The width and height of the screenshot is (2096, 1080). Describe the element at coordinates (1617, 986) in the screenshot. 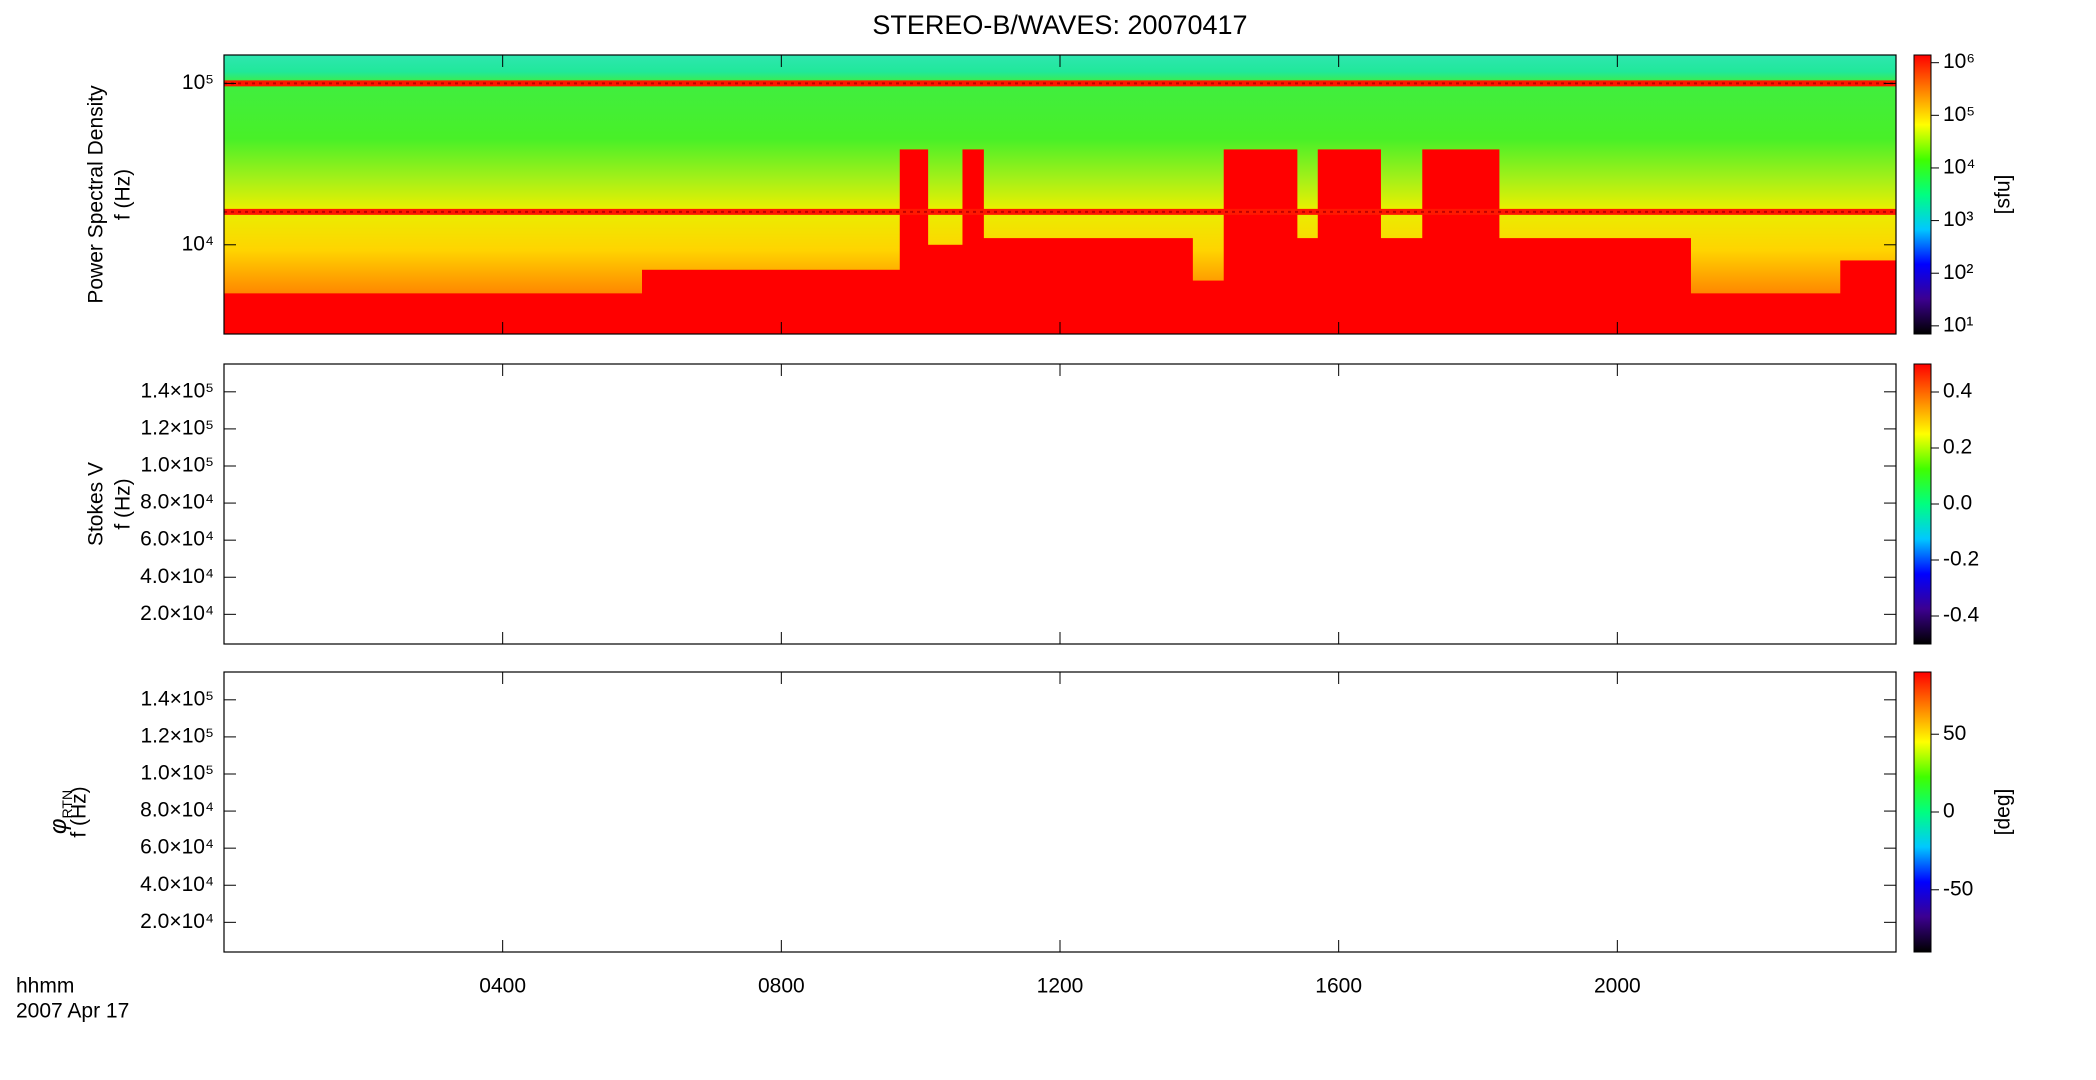

I see `x-tick-label: 2000` at that location.